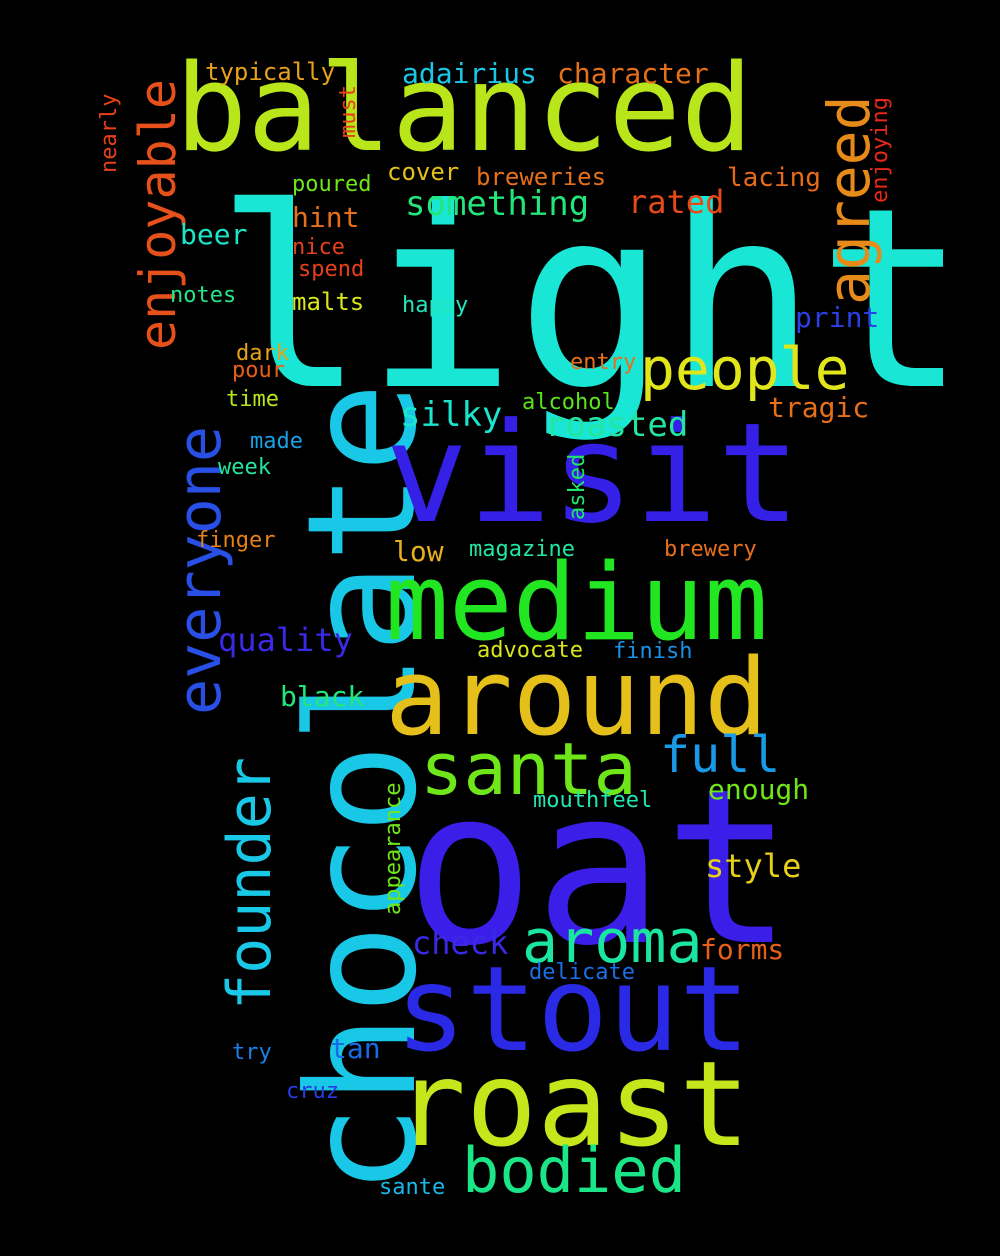 The height and width of the screenshot is (1256, 1000). I want to click on word-aroma: aroma, so click(612, 942).